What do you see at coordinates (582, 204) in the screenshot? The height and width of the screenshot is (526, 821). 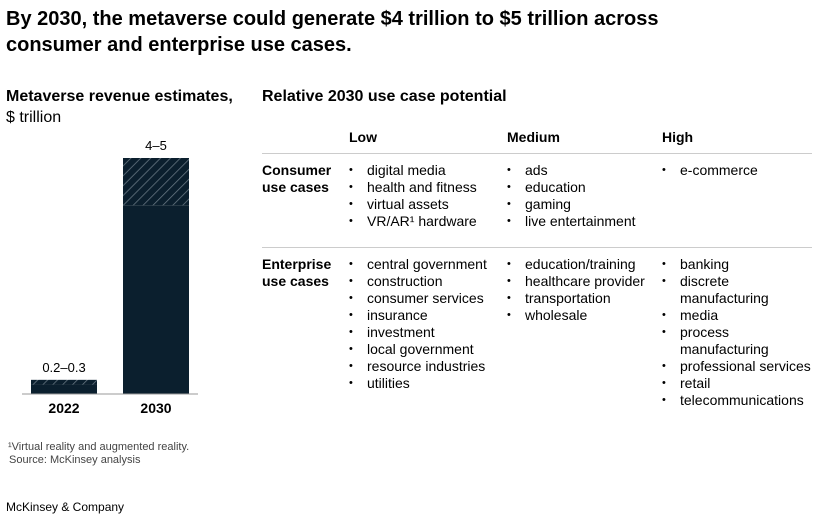 I see `list-item: gaming` at bounding box center [582, 204].